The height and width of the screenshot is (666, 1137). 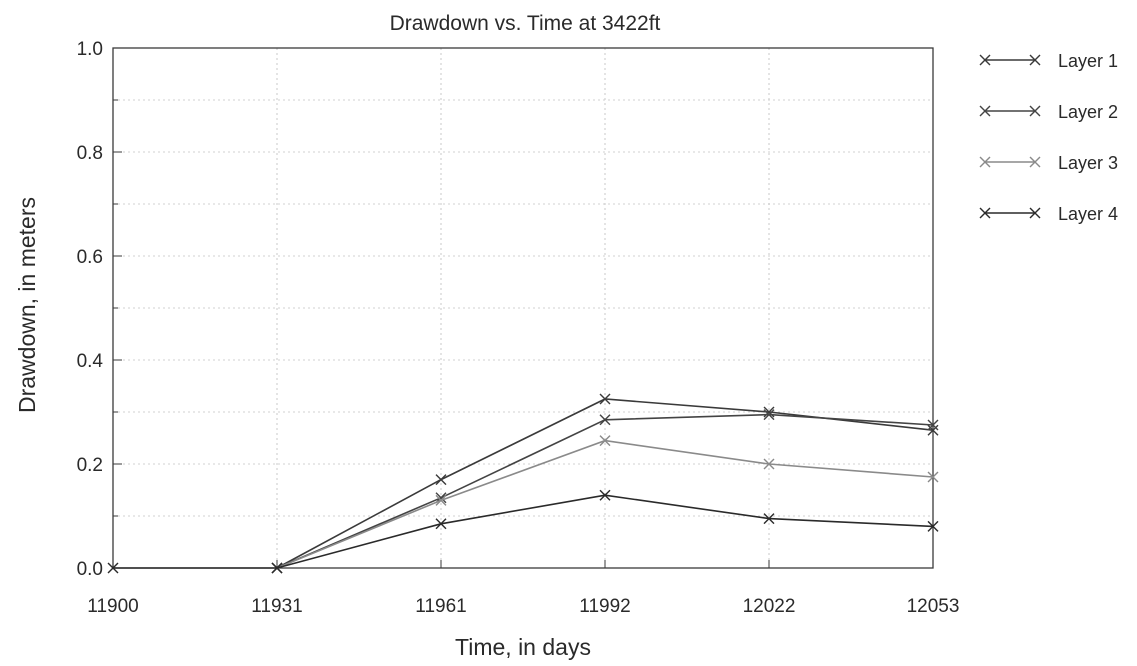 I want to click on y-axis-title: Drawdown, in meters, so click(x=27, y=305).